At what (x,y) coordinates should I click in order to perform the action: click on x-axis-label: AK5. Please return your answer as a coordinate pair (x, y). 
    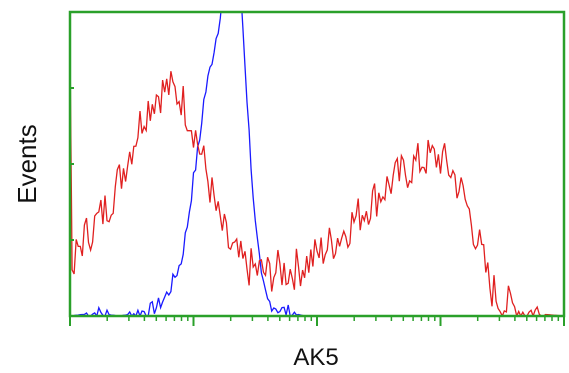
    Looking at the image, I should click on (315, 357).